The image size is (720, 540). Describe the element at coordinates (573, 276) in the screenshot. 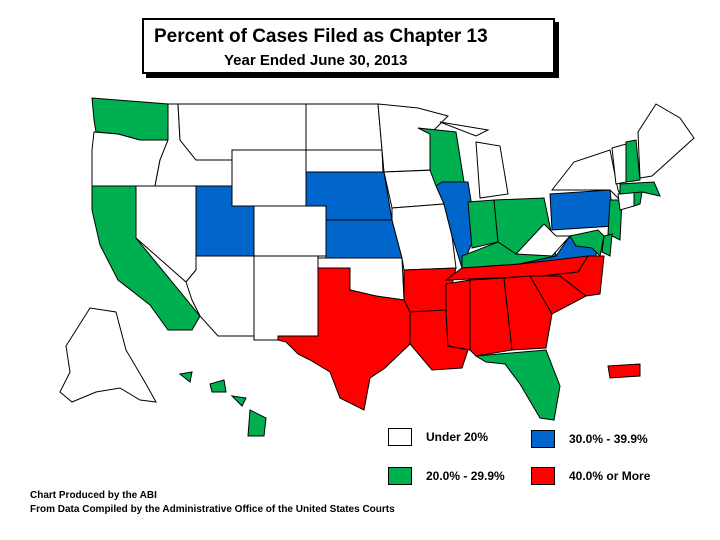

I see `state-nc` at that location.